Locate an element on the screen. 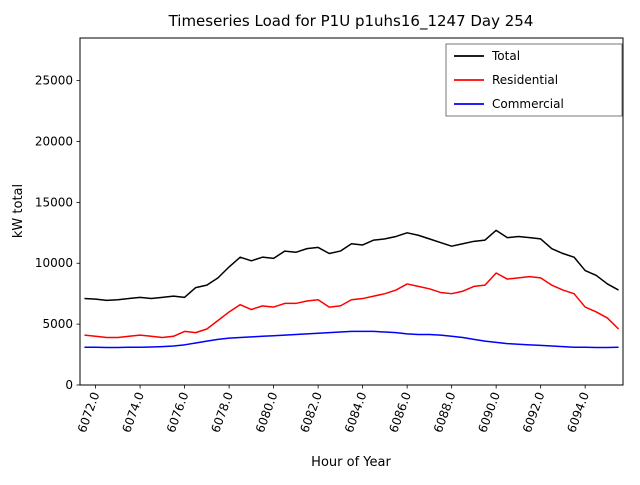 This screenshot has height=485, width=640. x-tick-label: 6086.0 is located at coordinates (400, 412).